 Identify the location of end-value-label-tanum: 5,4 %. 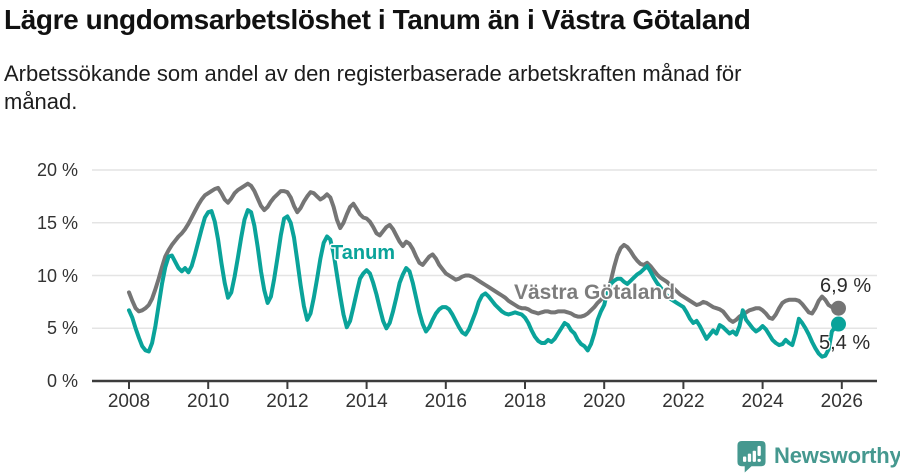
(845, 343).